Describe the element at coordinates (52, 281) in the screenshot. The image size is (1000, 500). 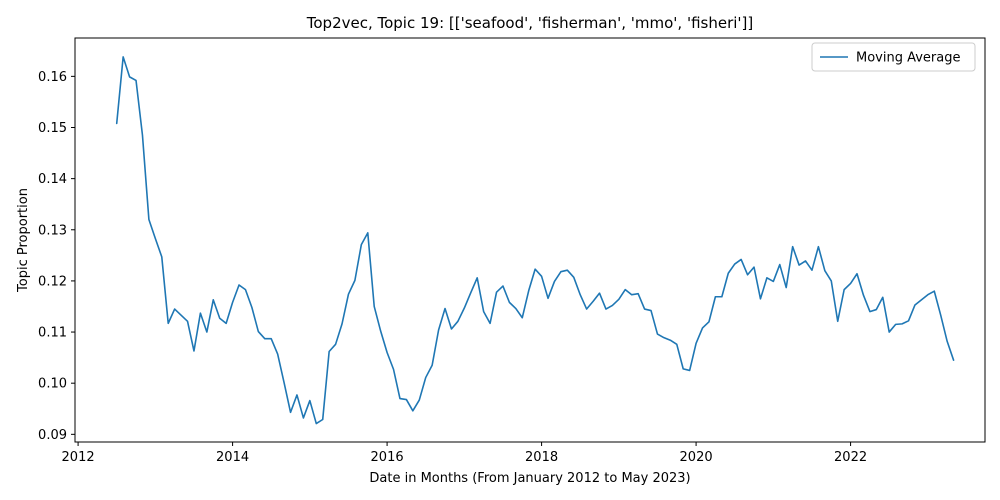
I see `y-tick-label: 0.12` at that location.